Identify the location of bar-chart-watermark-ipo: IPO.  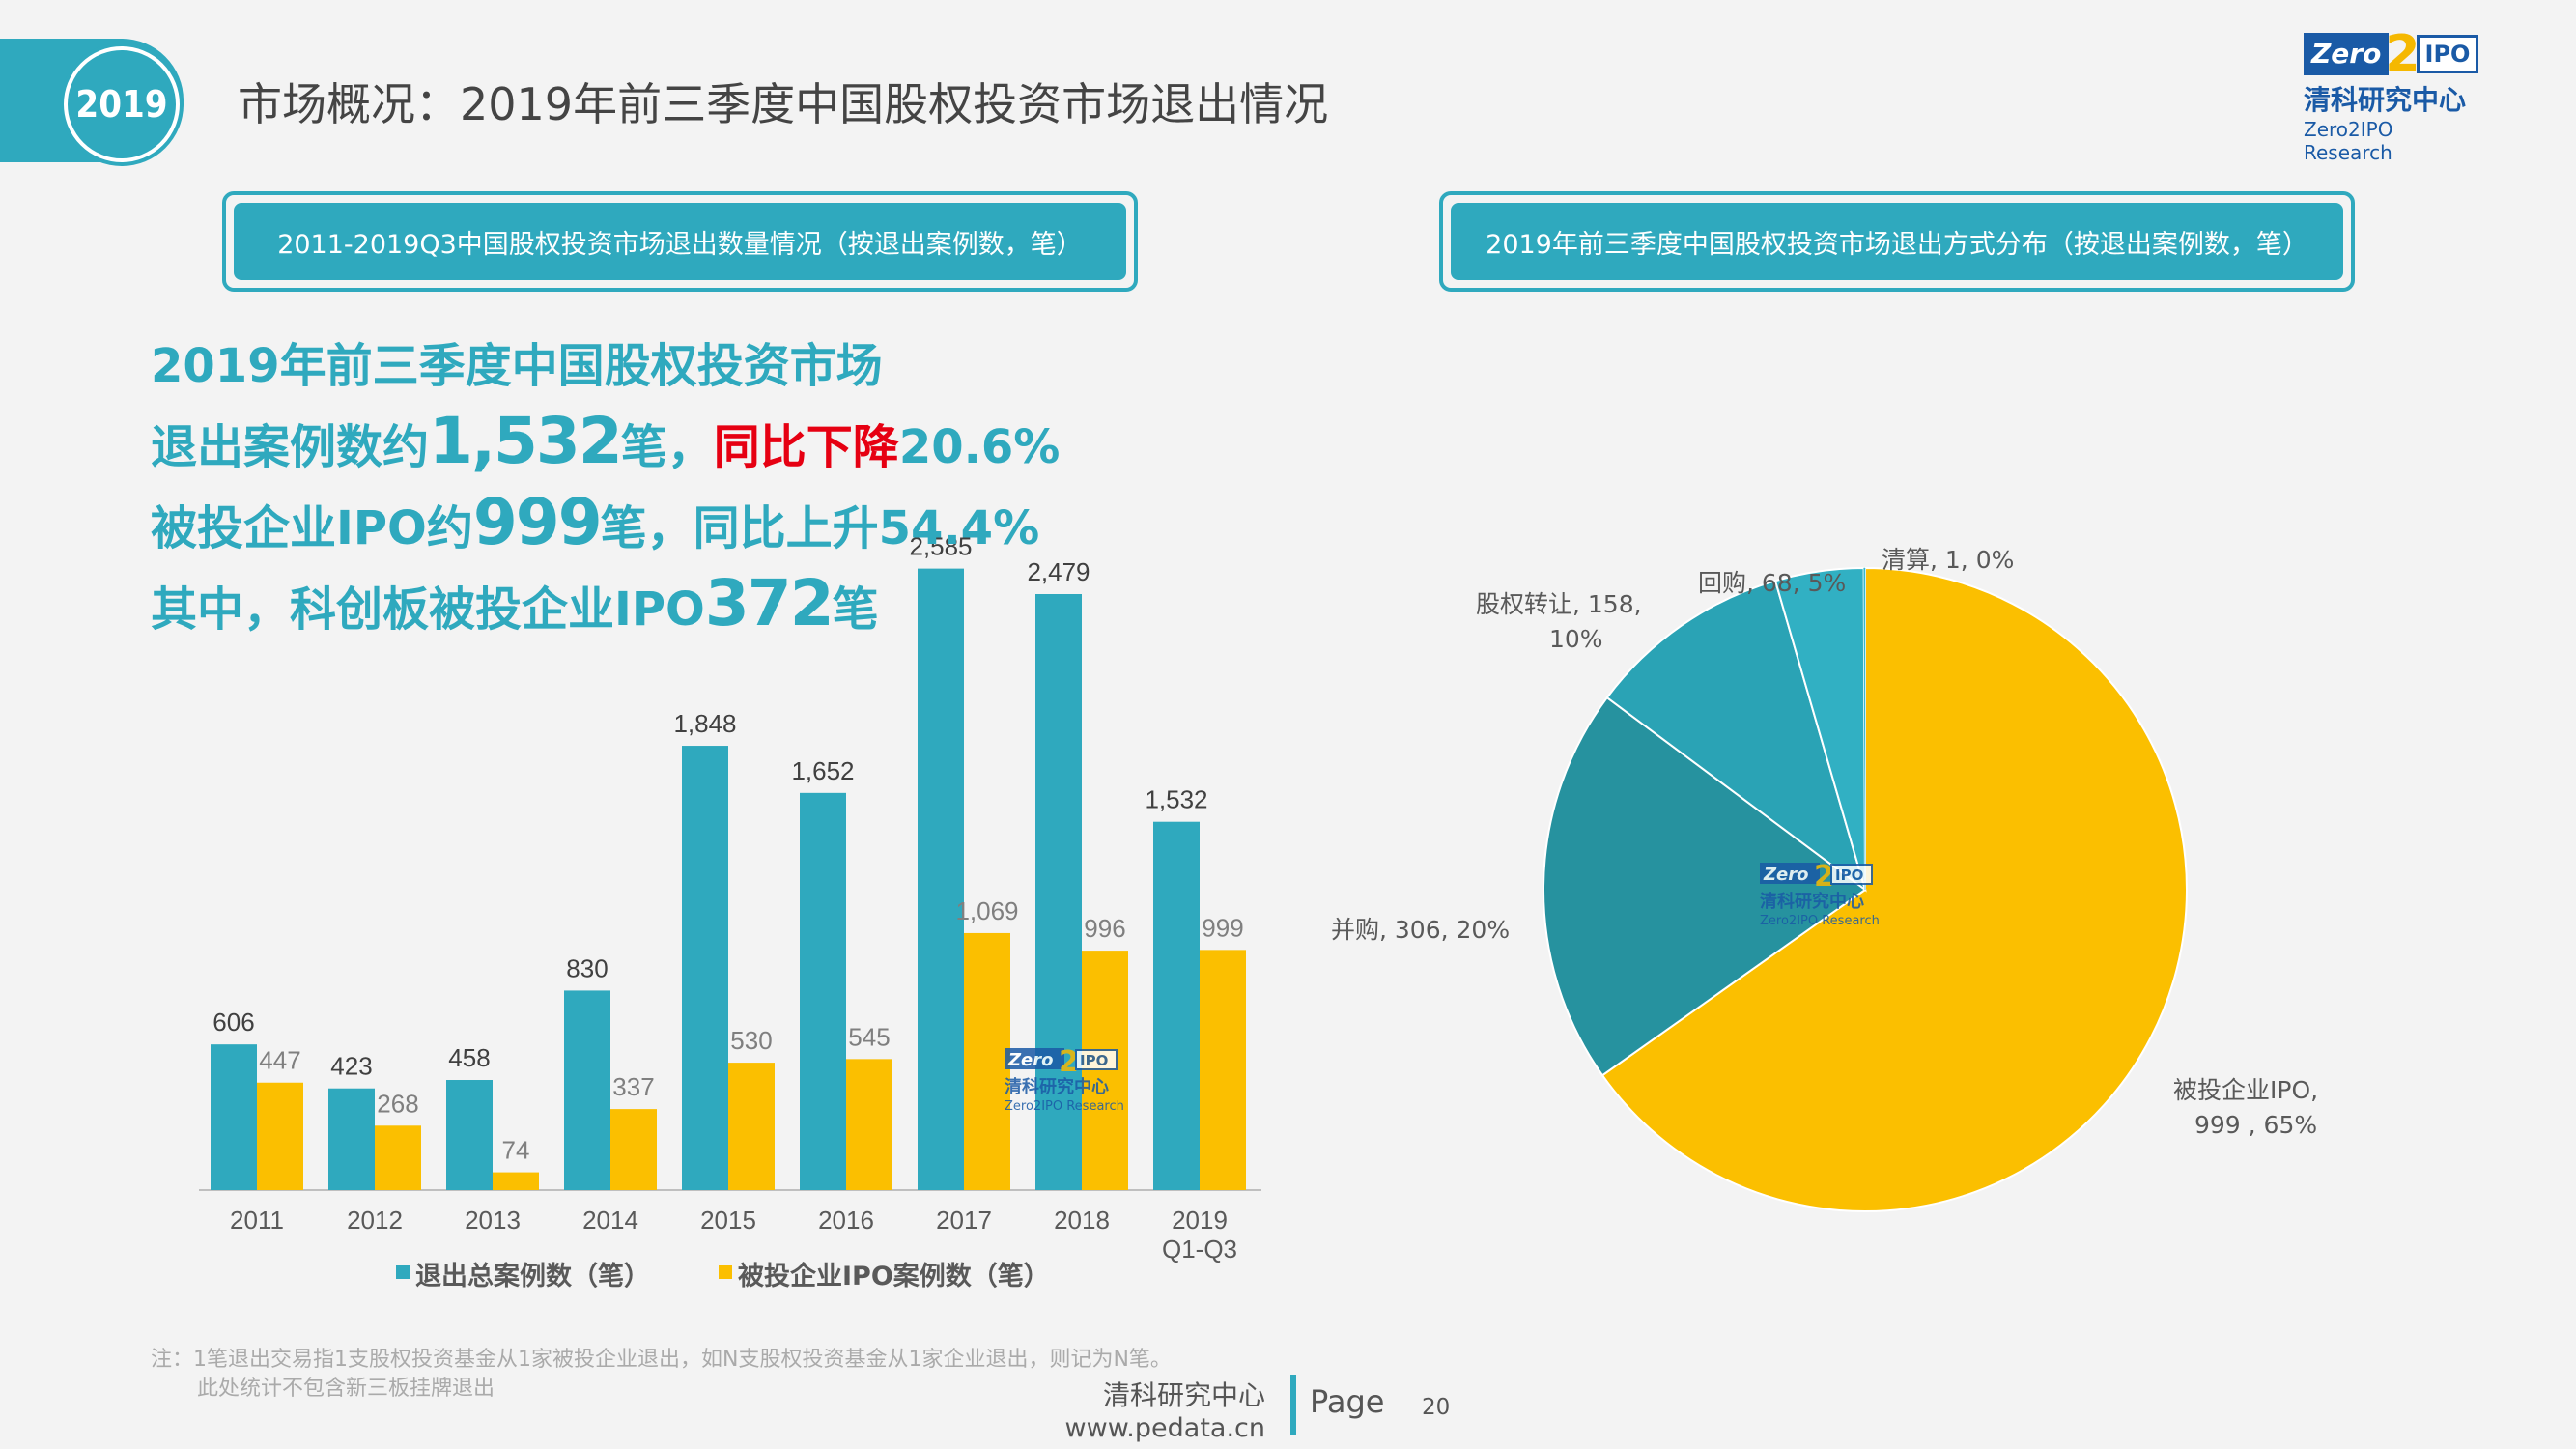
(1094, 1060).